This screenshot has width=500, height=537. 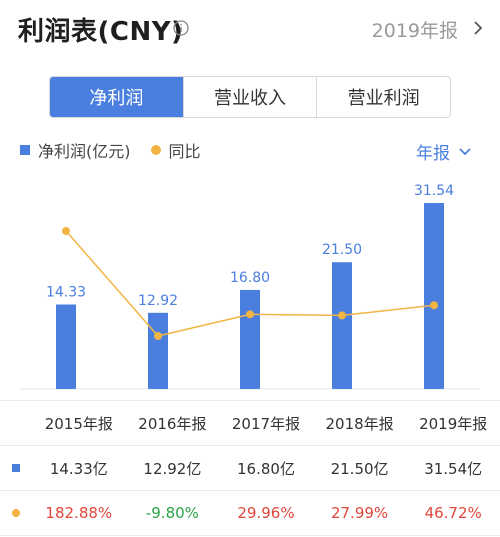 I want to click on table-cell: 46.72%, so click(x=453, y=513).